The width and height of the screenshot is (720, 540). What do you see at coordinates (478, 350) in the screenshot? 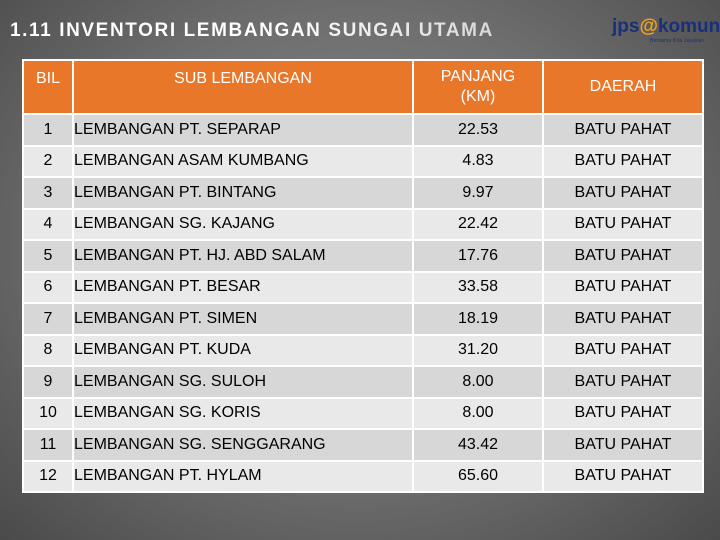
I see `cell-panjang: 31.20` at bounding box center [478, 350].